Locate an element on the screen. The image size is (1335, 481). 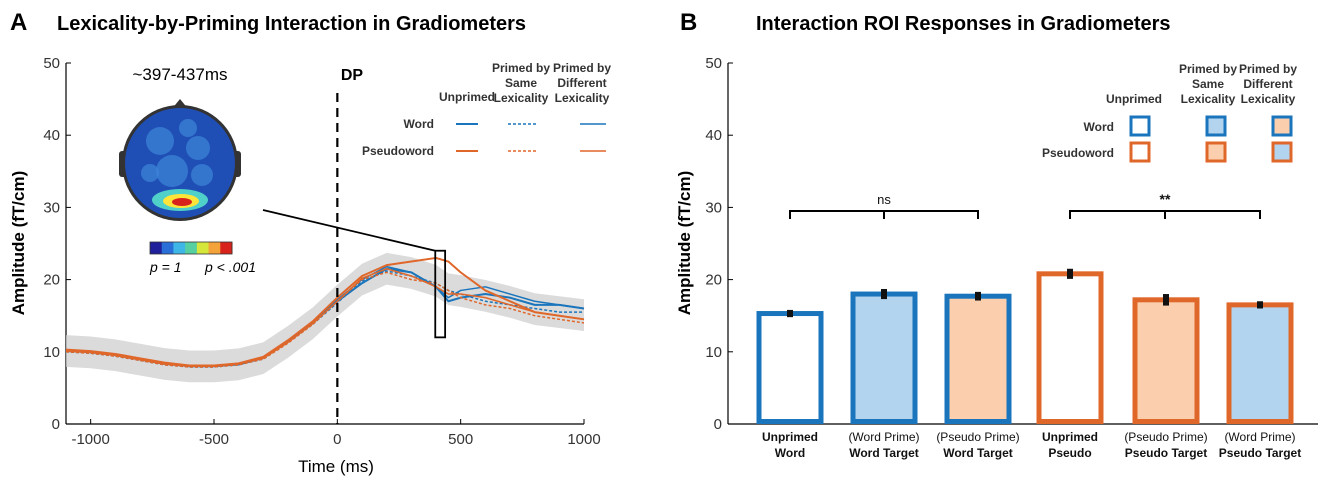
b-y-tick-label: 20 is located at coordinates (713, 280).